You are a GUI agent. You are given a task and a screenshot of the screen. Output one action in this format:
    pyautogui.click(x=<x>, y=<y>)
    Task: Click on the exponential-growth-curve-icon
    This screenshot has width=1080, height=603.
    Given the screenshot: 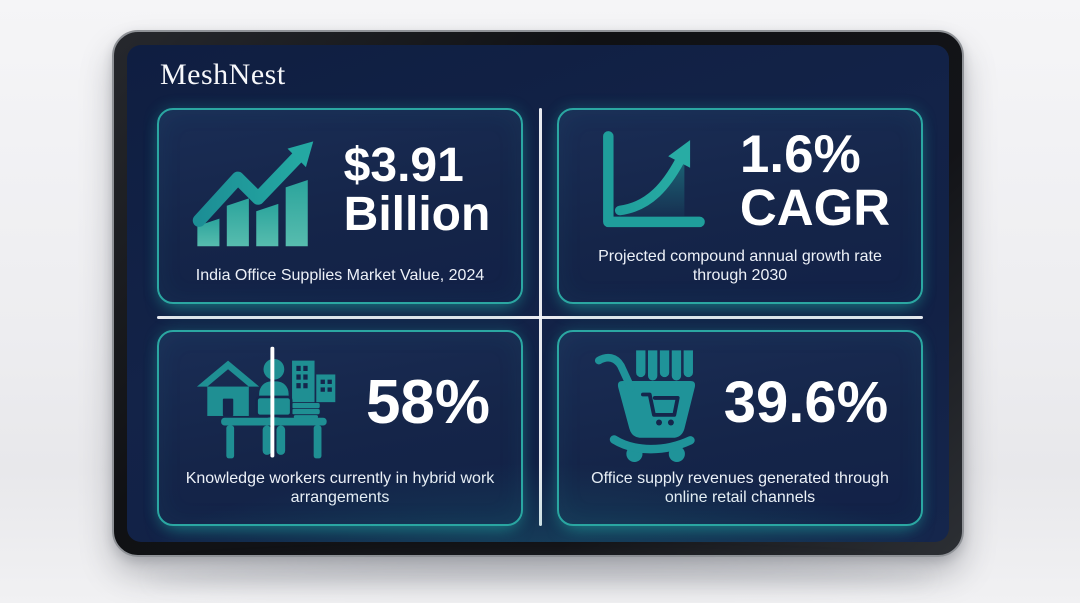 What is the action you would take?
    pyautogui.click(x=653, y=181)
    